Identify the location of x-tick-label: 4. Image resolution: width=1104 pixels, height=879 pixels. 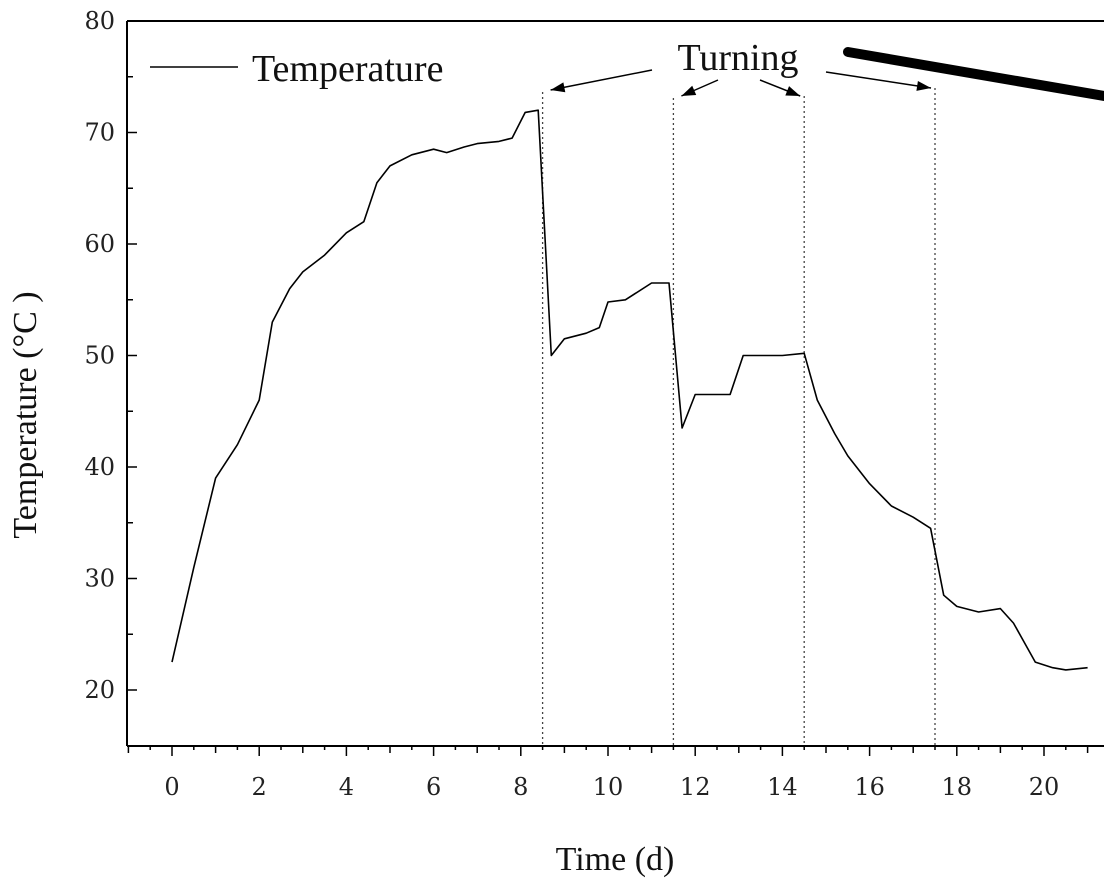
(346, 787).